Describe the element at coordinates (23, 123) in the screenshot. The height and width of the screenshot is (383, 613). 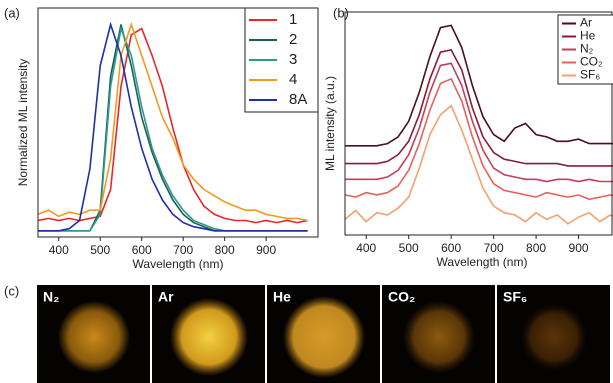
I see `y-axis-label: Normalized ML intensity` at that location.